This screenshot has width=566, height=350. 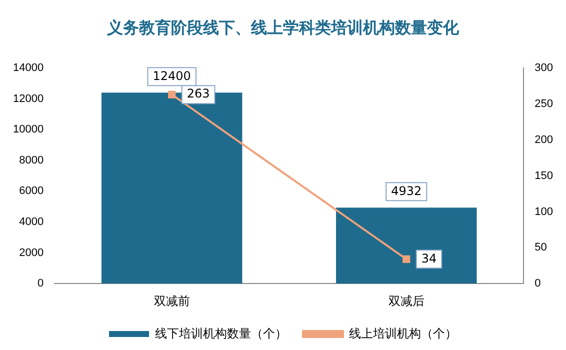 I want to click on y-tick-label: 8000, so click(x=31, y=160).